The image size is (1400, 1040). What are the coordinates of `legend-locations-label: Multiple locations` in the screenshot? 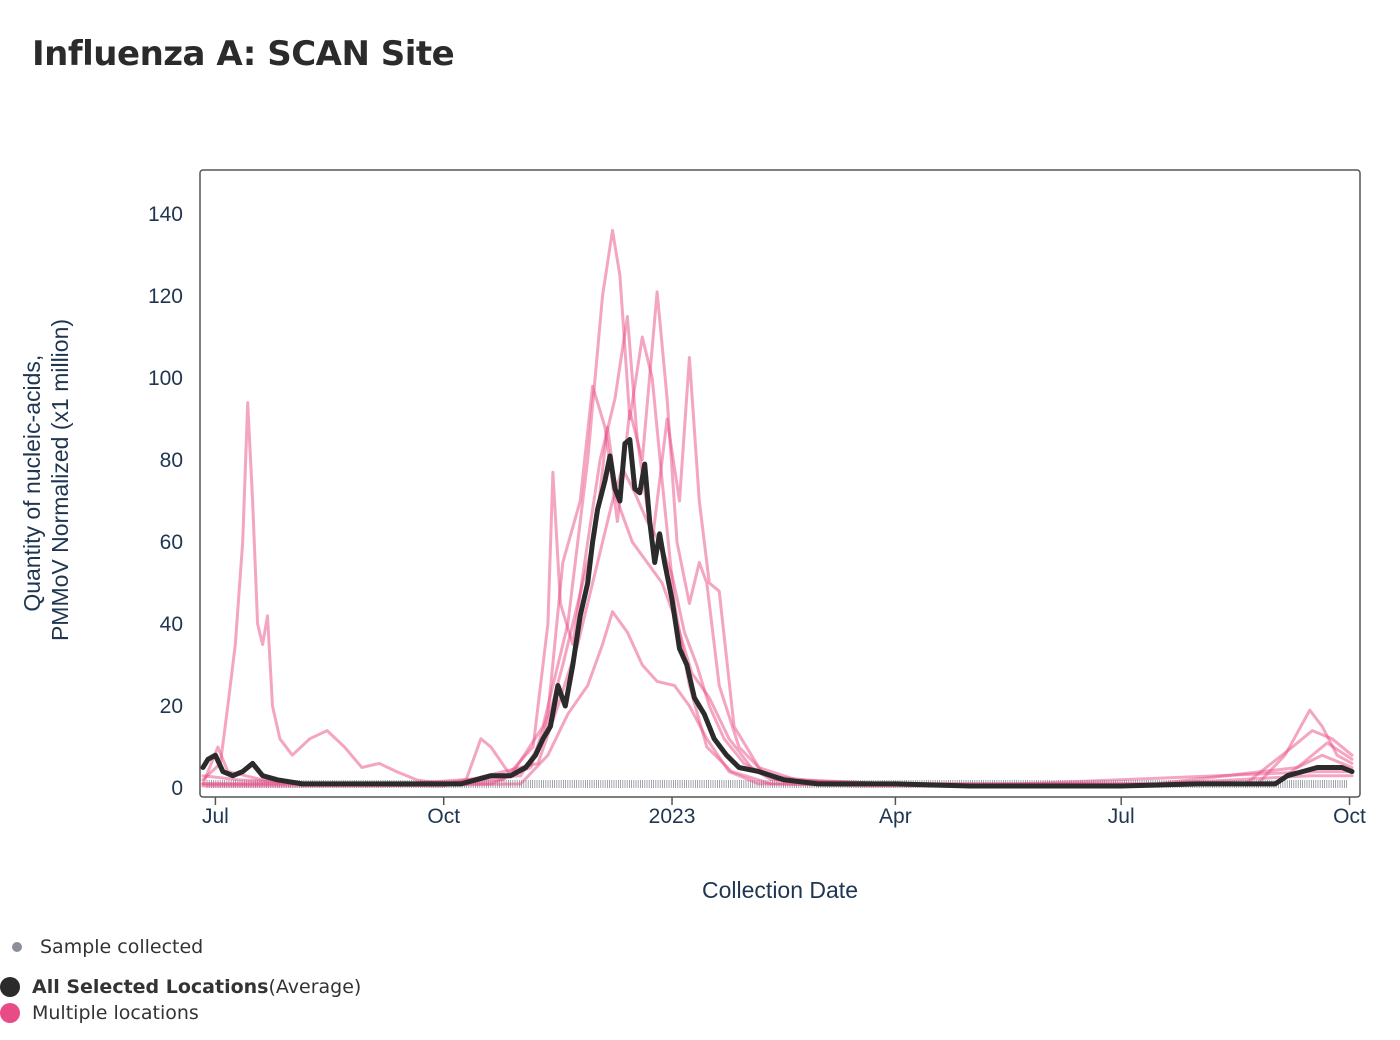 It's located at (115, 1013).